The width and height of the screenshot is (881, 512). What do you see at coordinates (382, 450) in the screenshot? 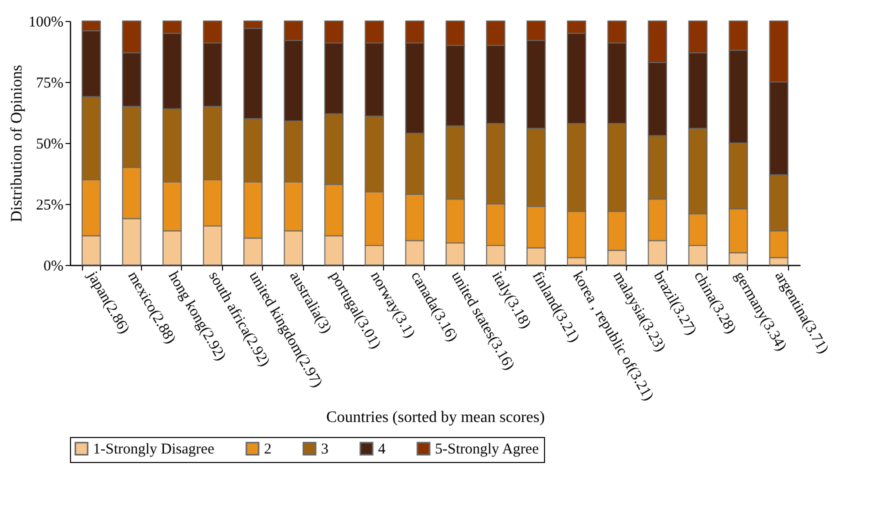
I see `legend-label: 4` at bounding box center [382, 450].